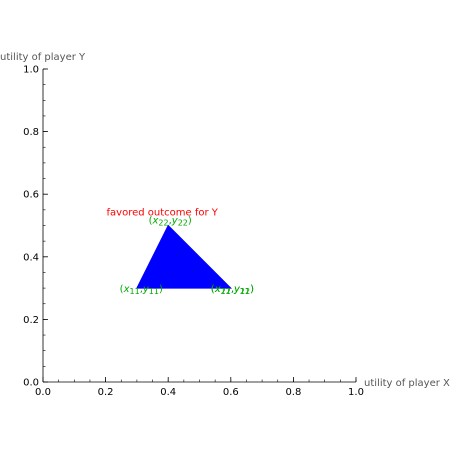  What do you see at coordinates (184, 256) in the screenshot?
I see `payoff-region` at bounding box center [184, 256].